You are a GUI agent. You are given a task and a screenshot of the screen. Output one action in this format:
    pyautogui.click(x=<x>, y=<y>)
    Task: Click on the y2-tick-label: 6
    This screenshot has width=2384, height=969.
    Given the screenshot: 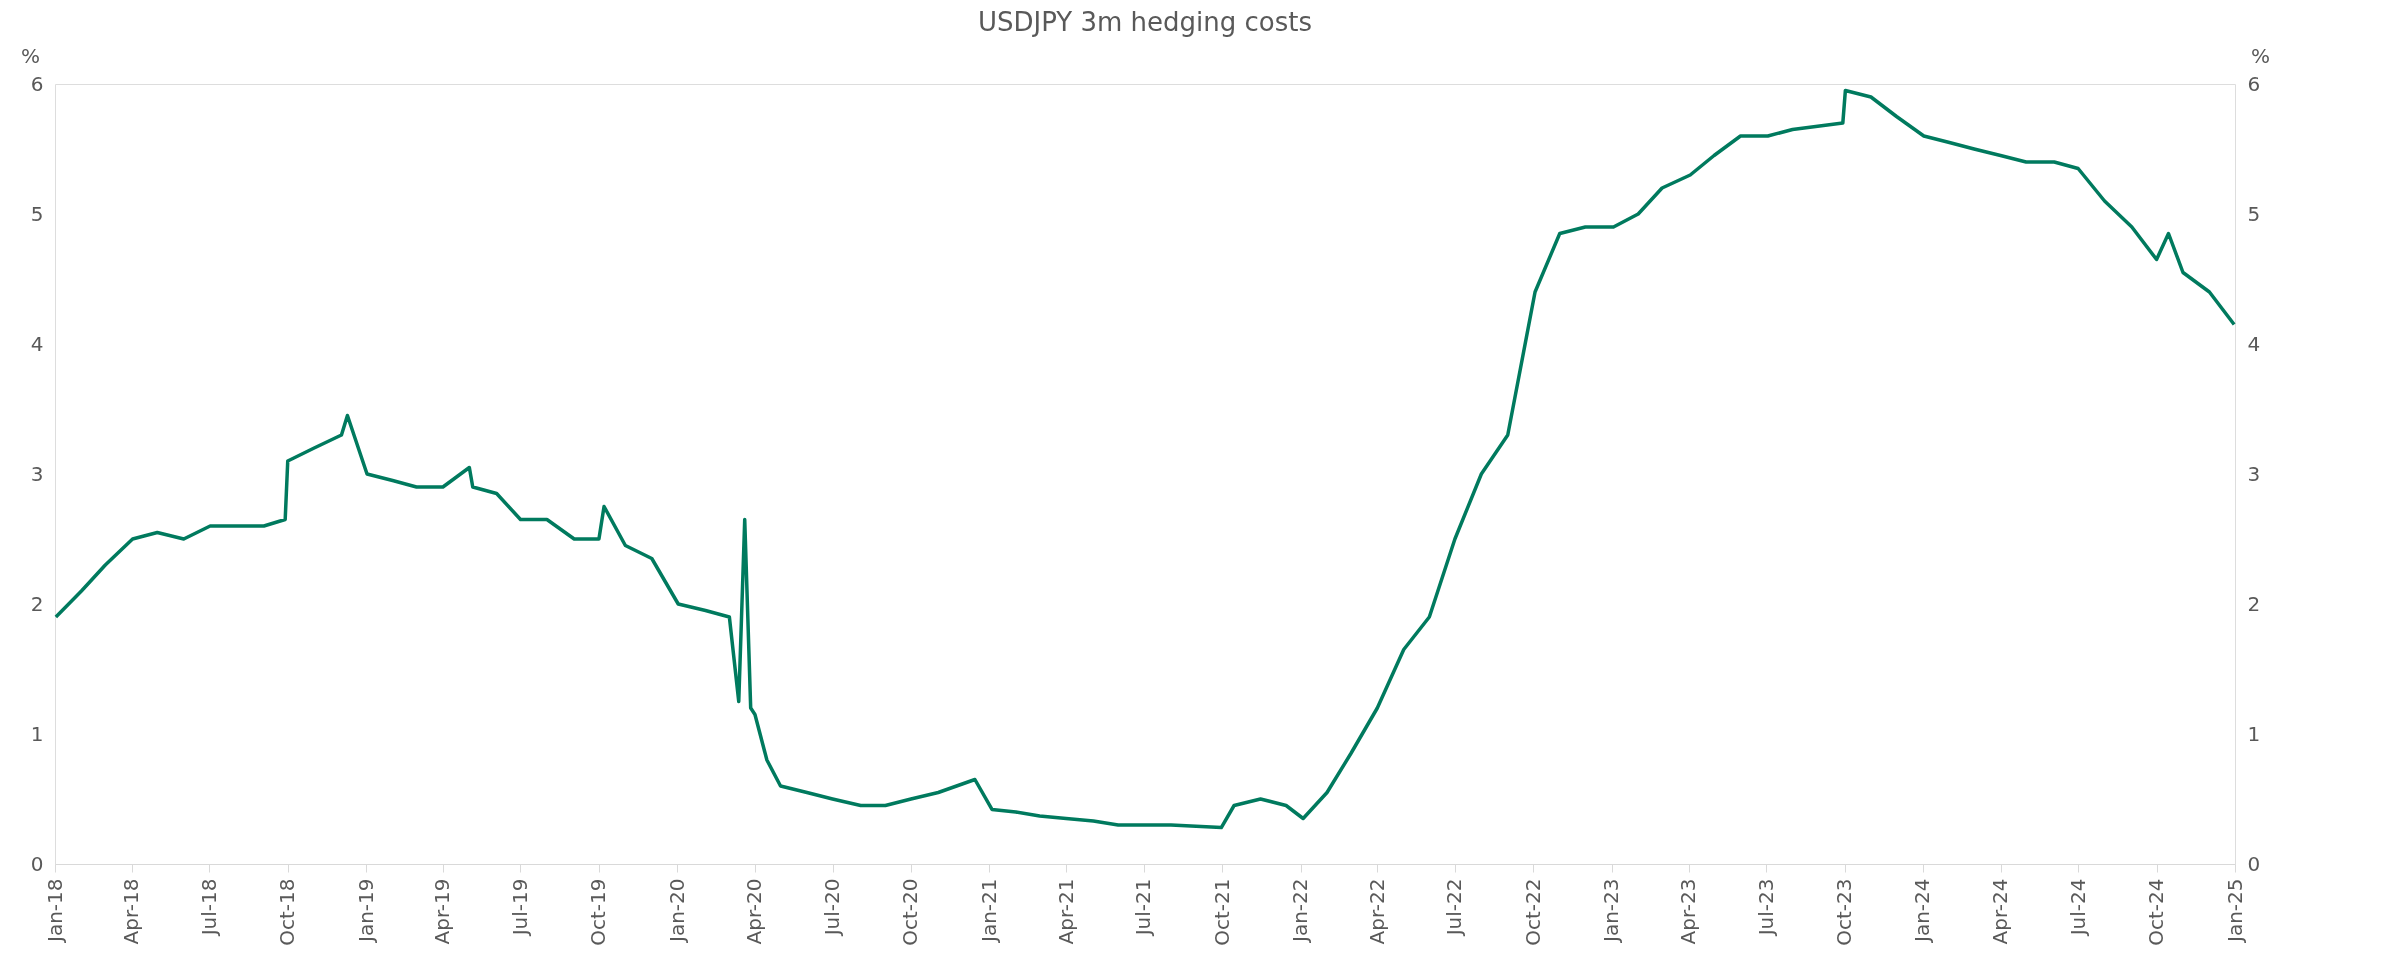 What is the action you would take?
    pyautogui.click(x=2254, y=83)
    